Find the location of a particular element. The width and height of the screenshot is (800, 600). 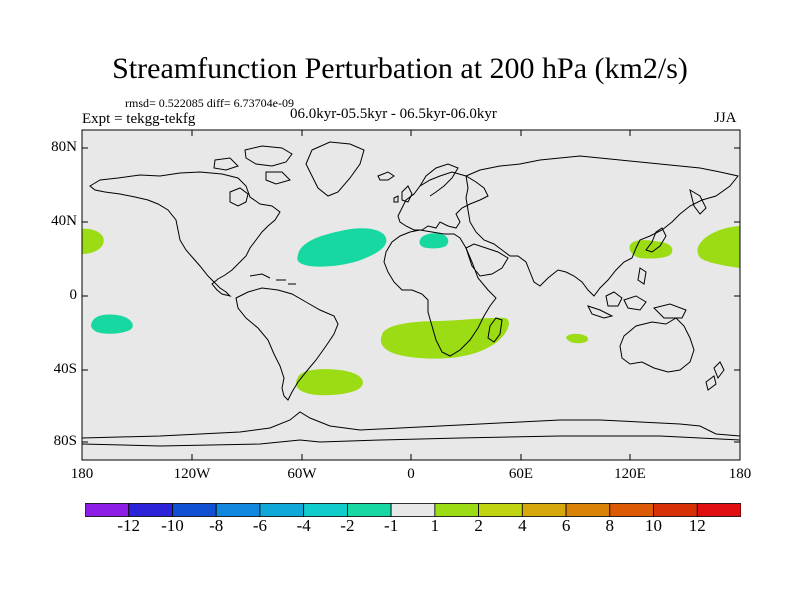

lat-label-0: 0 is located at coordinates (73, 295).